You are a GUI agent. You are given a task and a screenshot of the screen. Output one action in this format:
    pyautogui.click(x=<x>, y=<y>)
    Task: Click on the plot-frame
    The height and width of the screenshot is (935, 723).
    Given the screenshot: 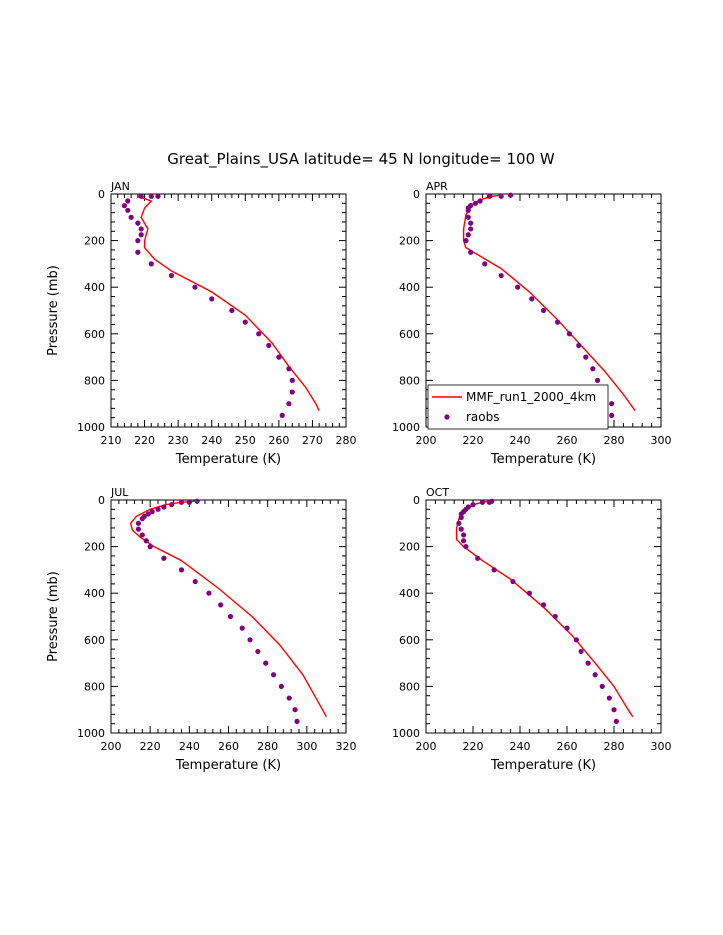 What is the action you would take?
    pyautogui.click(x=228, y=310)
    